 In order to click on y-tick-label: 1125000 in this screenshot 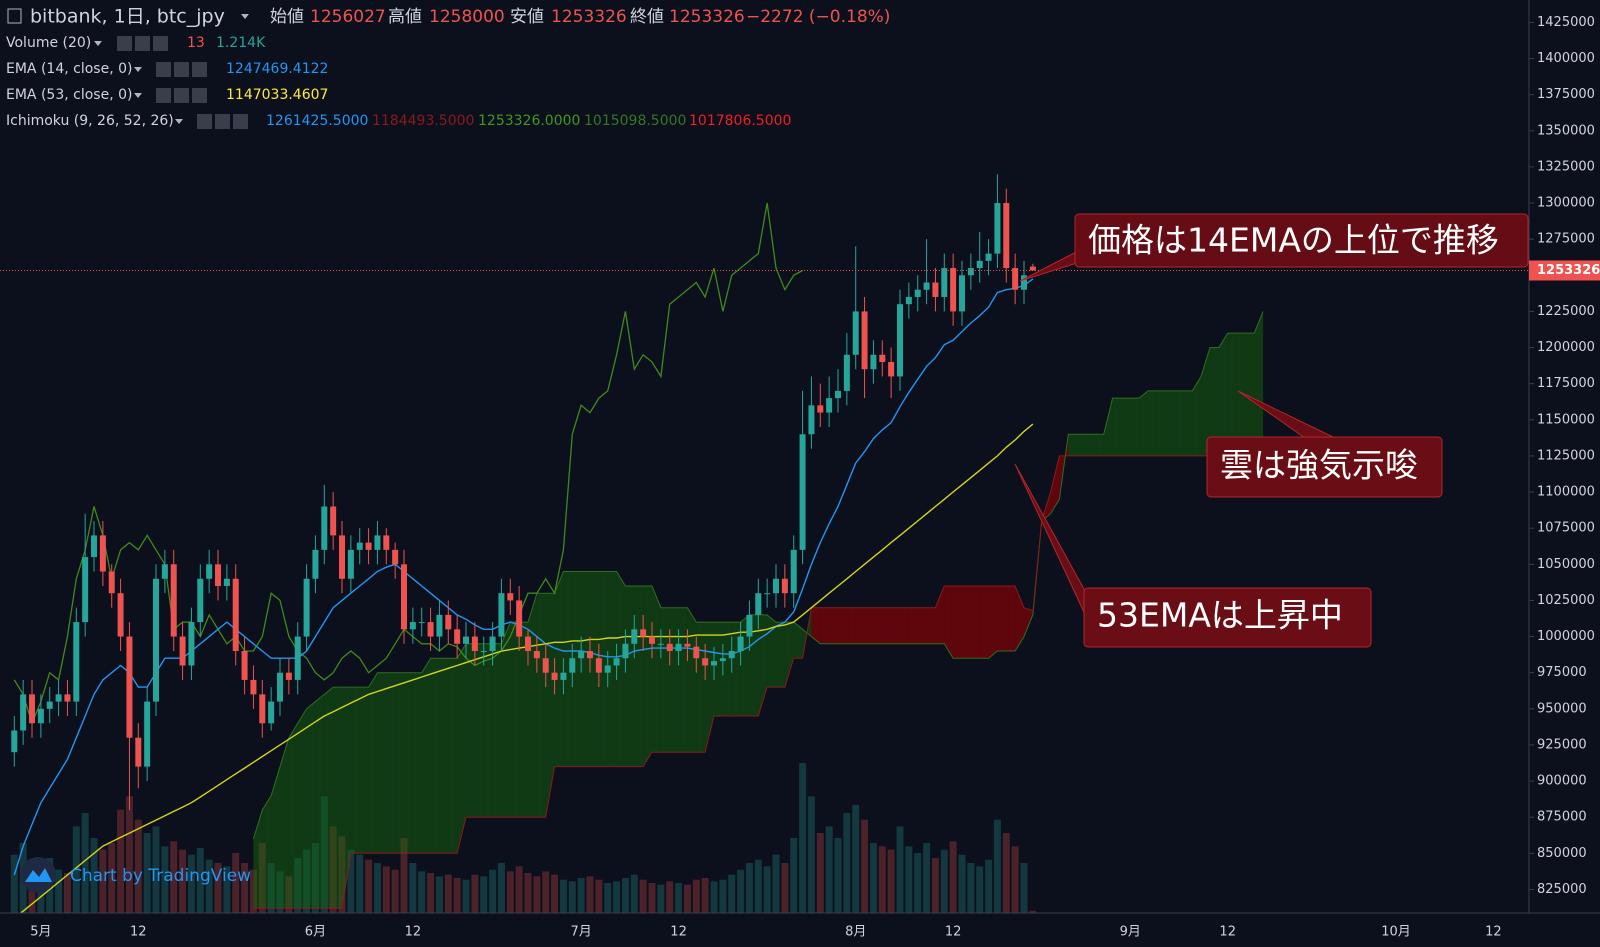, I will do `click(1566, 455)`.